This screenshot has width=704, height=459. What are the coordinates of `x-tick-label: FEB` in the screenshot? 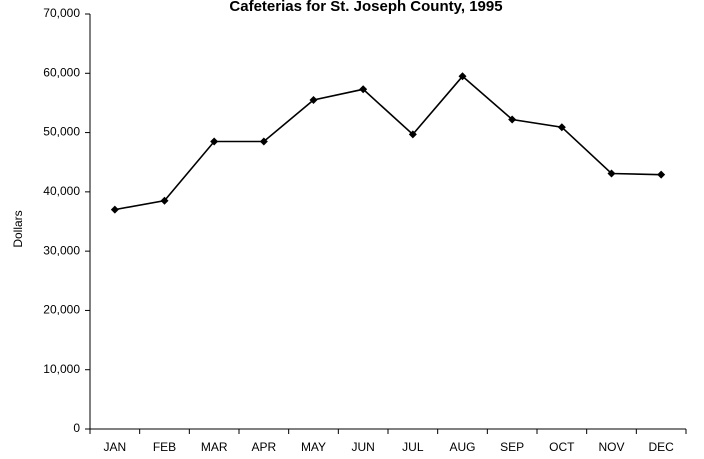 It's located at (164, 447).